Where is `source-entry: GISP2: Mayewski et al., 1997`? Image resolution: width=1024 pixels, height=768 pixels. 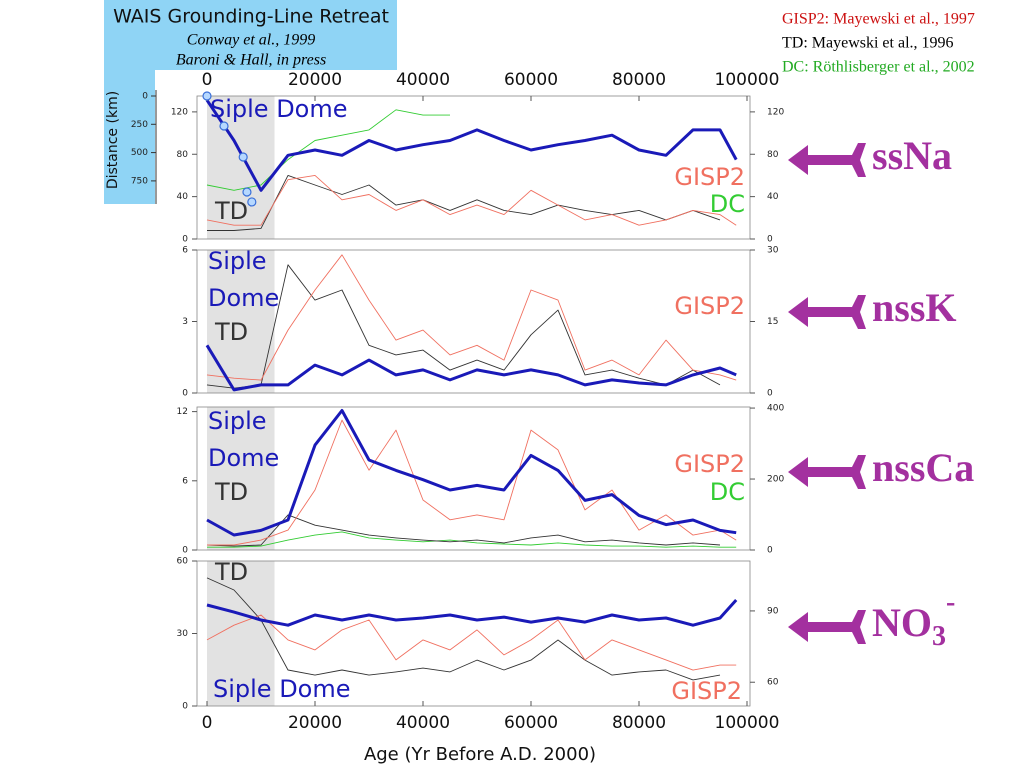
source-entry: GISP2: Mayewski et al., 1997 is located at coordinates (878, 19).